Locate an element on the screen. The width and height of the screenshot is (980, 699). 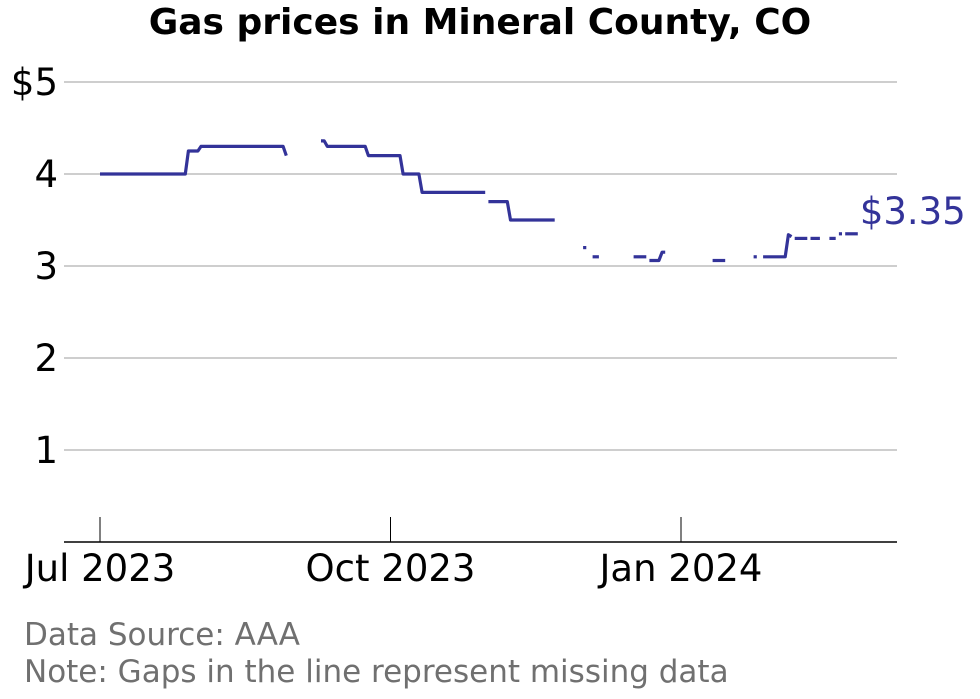
y-axis-labels: $5 4 3 2 1 is located at coordinates (34, 266).